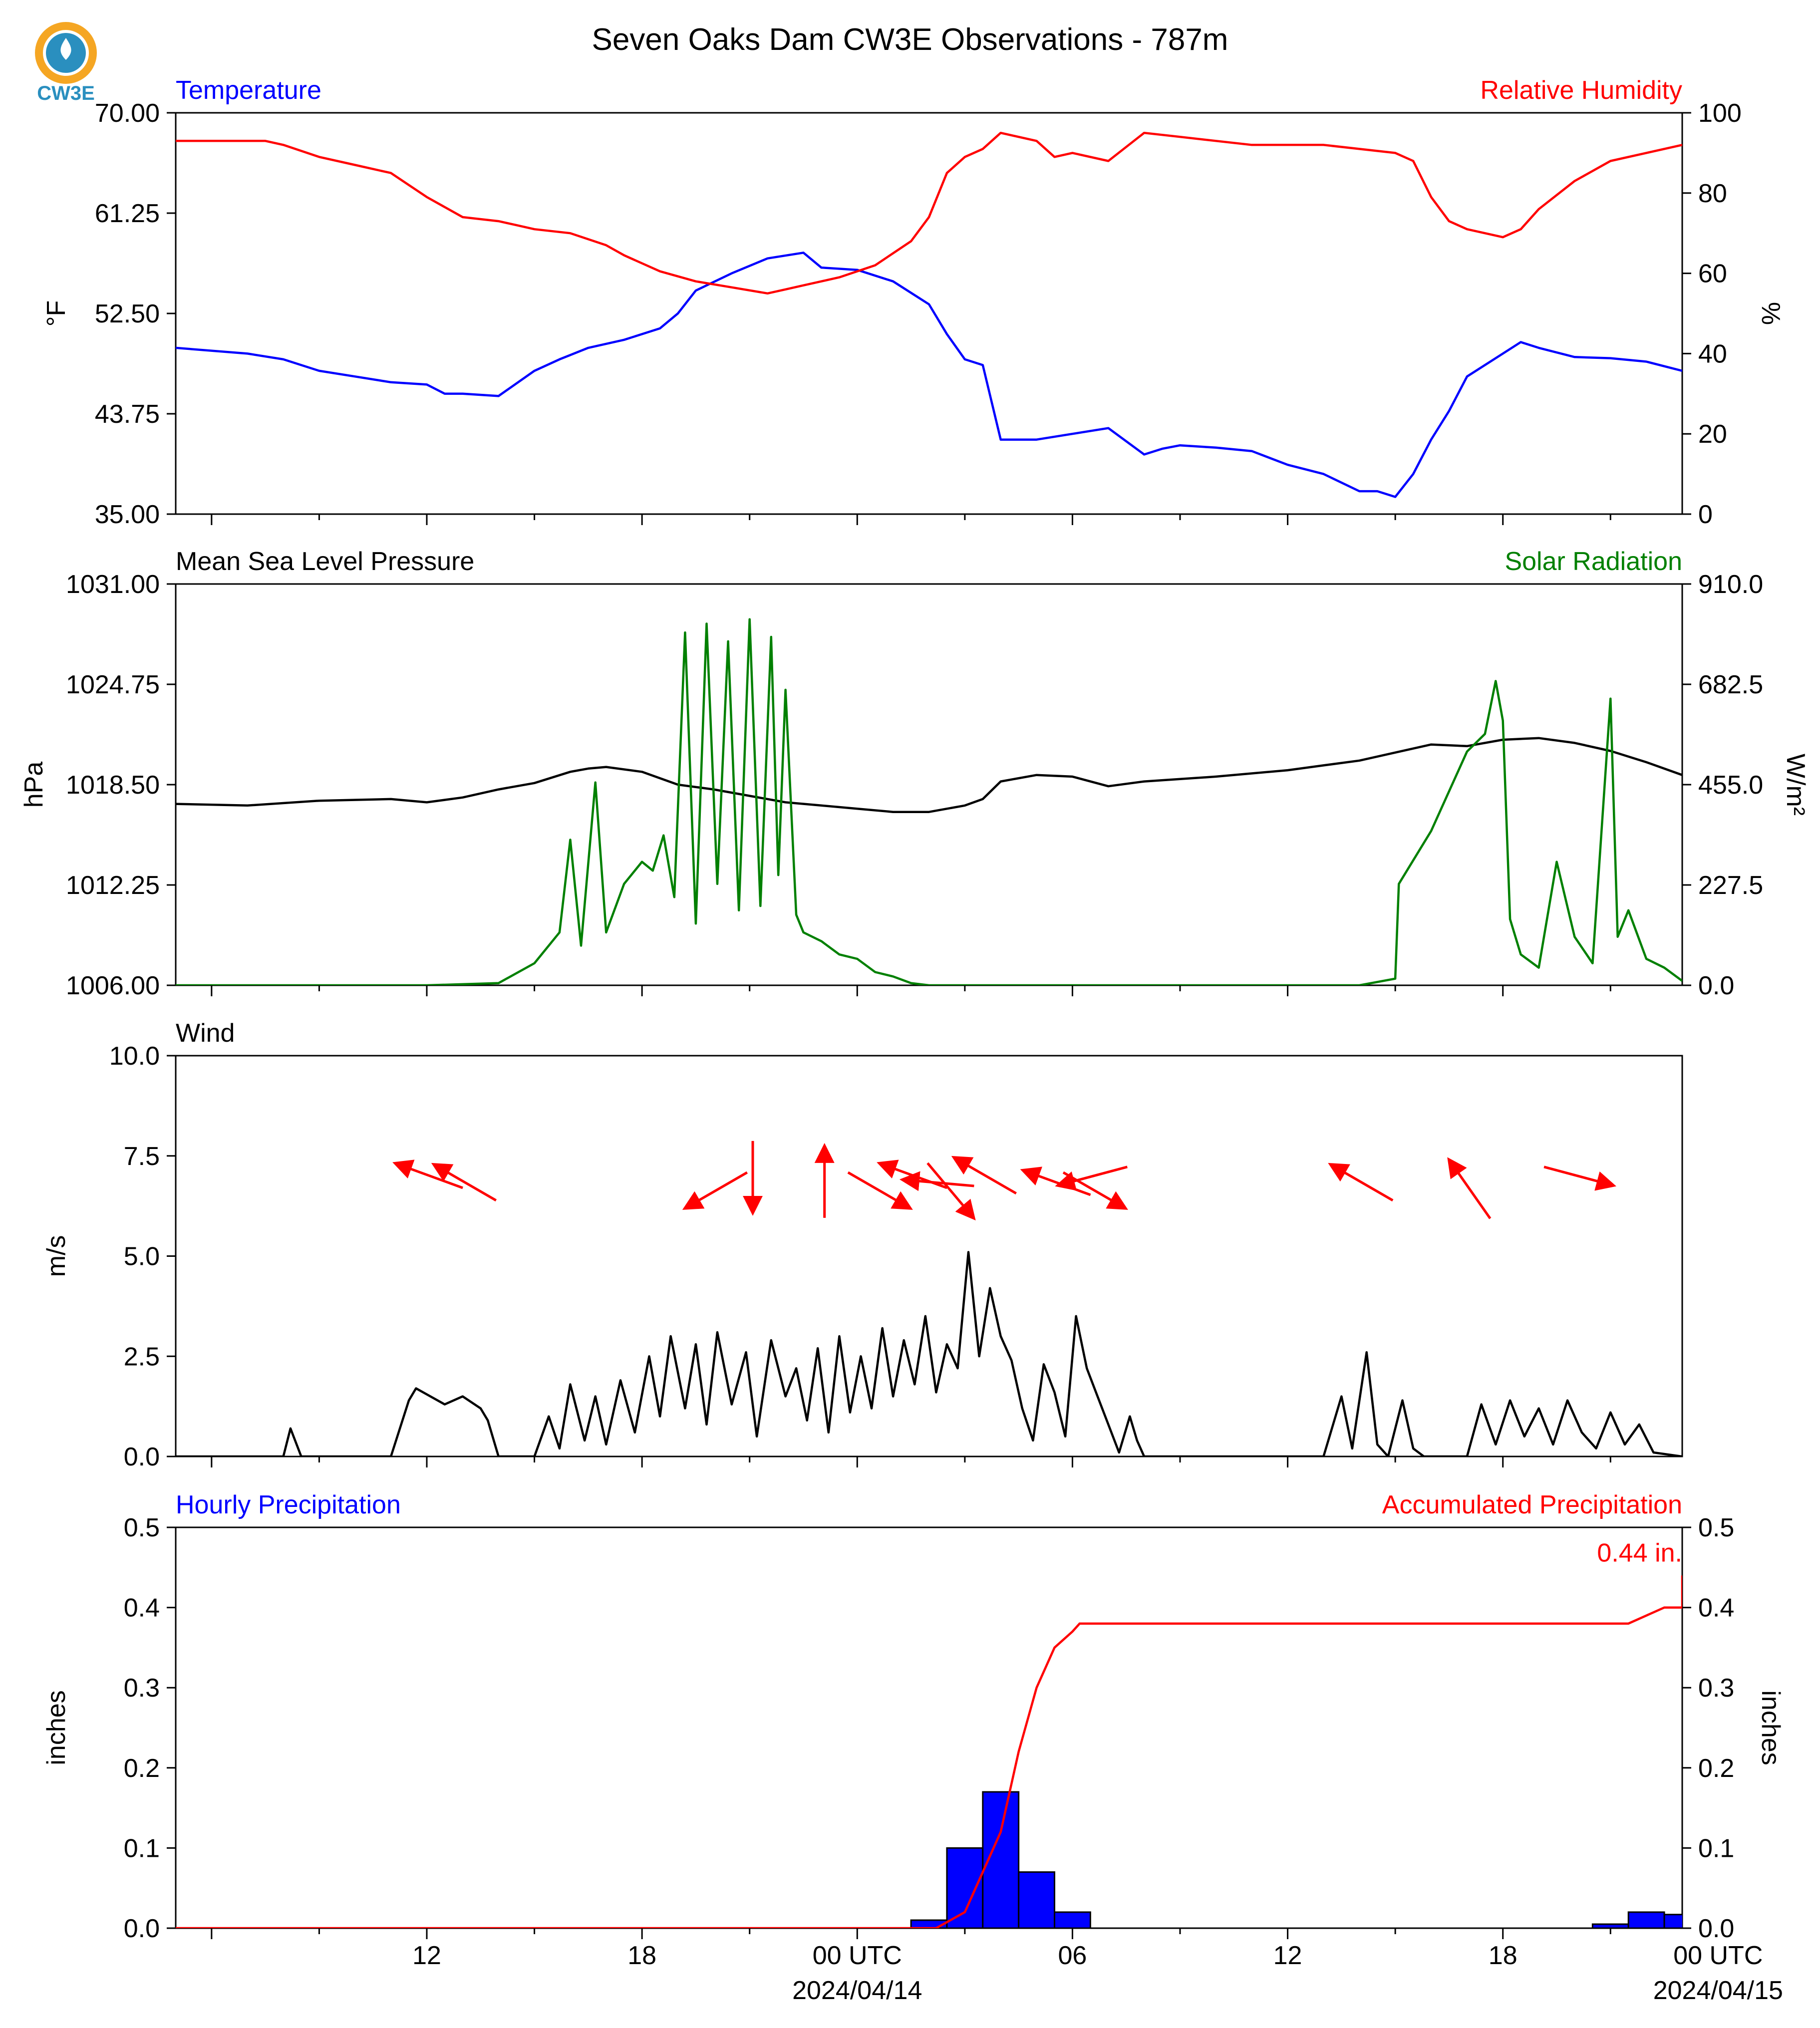 This screenshot has height=2028, width=1820. I want to click on accumulated-line, so click(929, 1751).